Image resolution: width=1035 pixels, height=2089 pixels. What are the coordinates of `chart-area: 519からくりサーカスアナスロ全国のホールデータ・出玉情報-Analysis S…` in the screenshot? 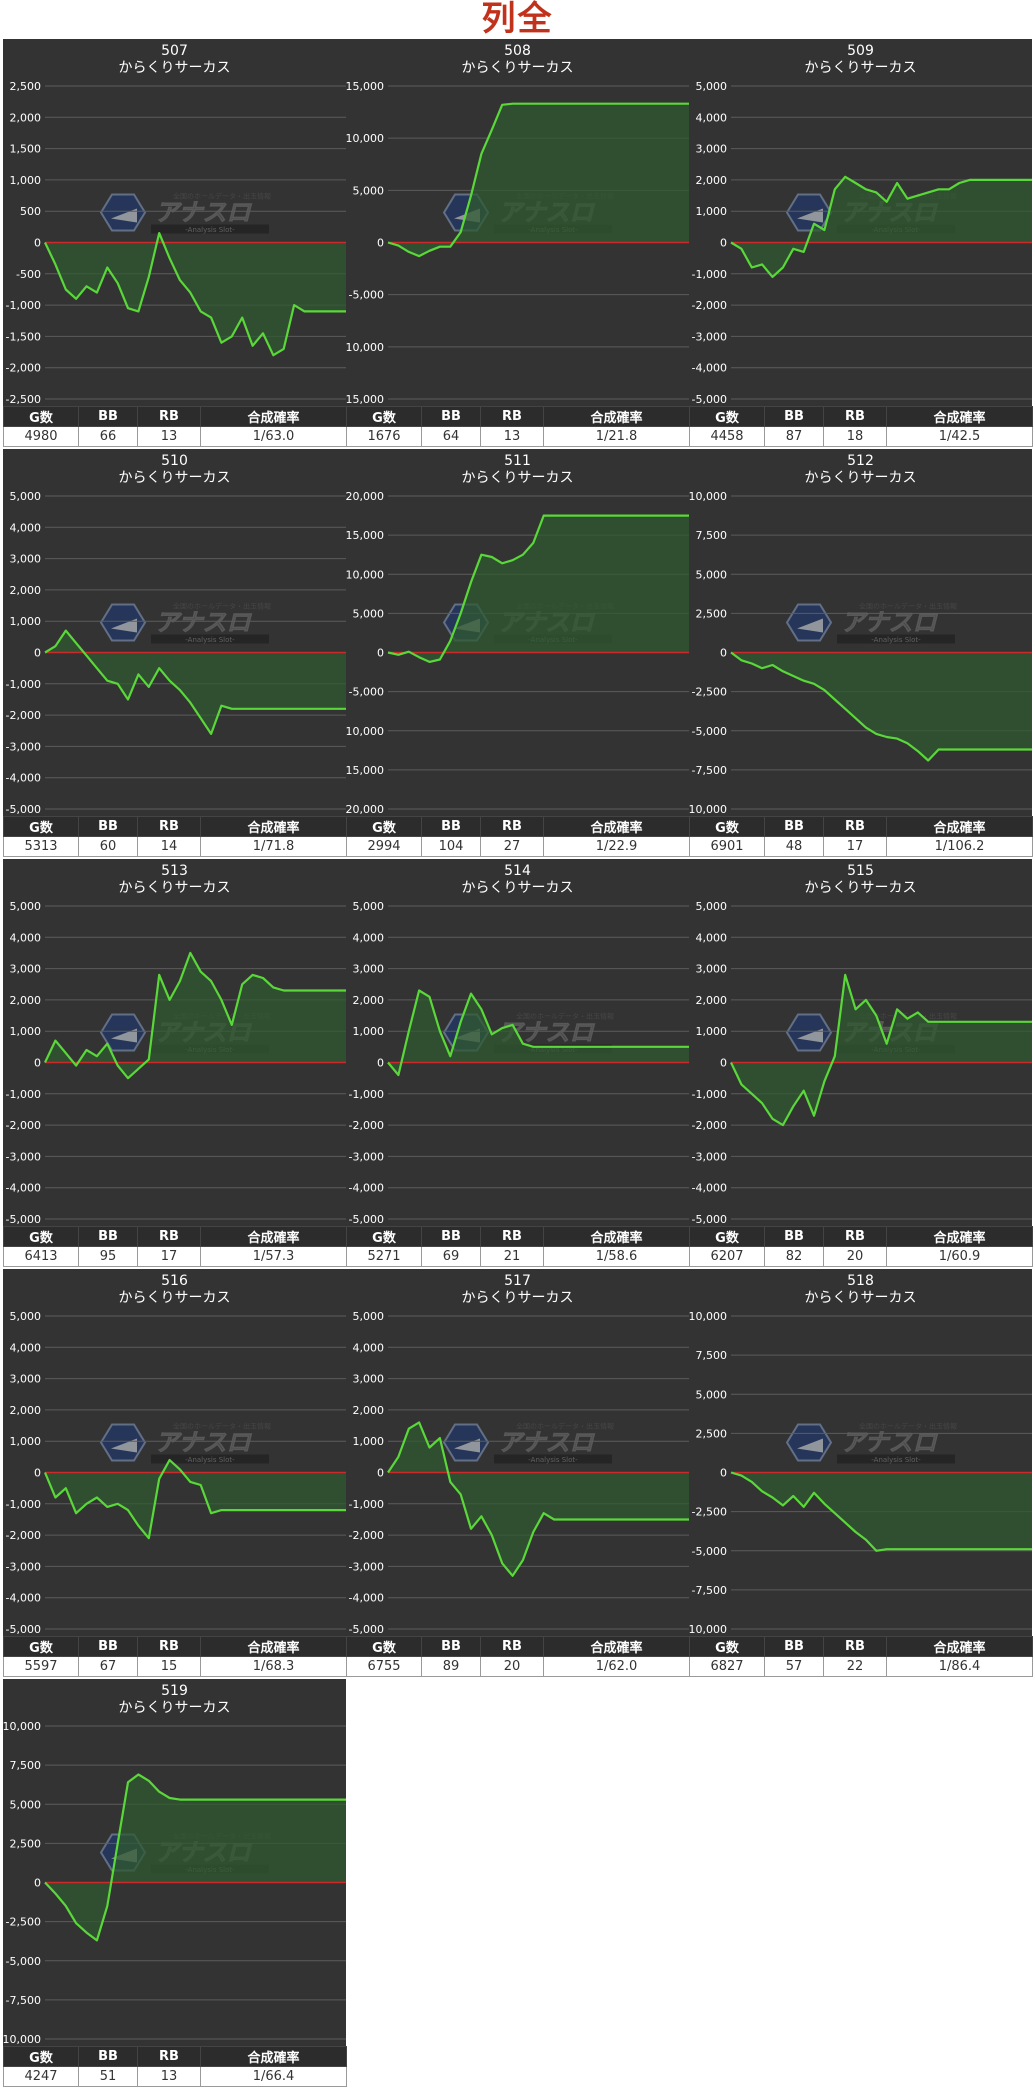 It's located at (174, 1862).